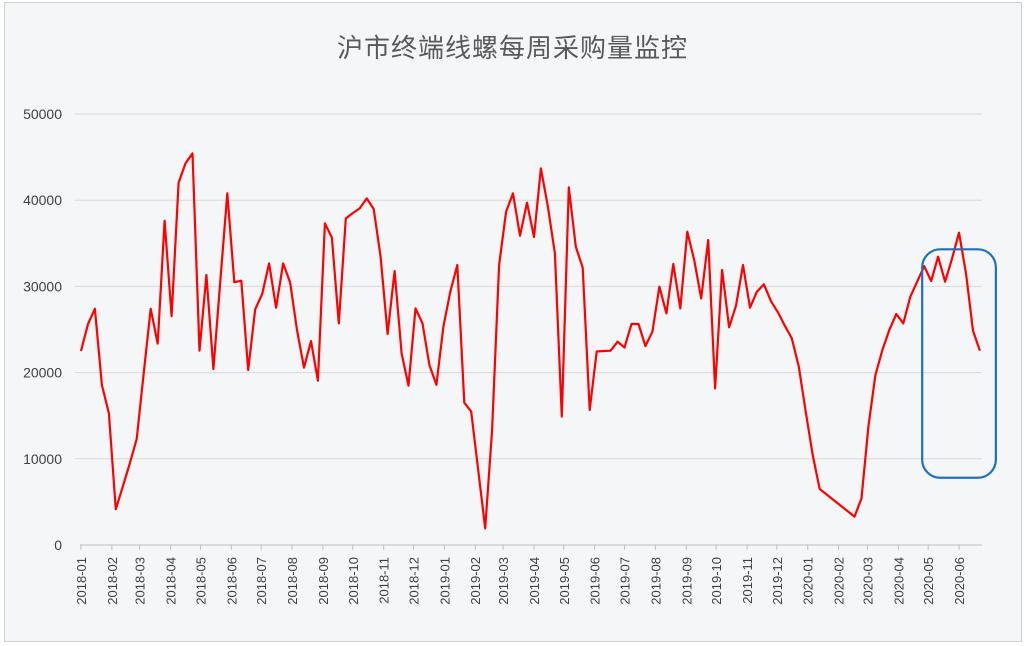  Describe the element at coordinates (625, 581) in the screenshot. I see `x-tick-label: 2019-07` at that location.